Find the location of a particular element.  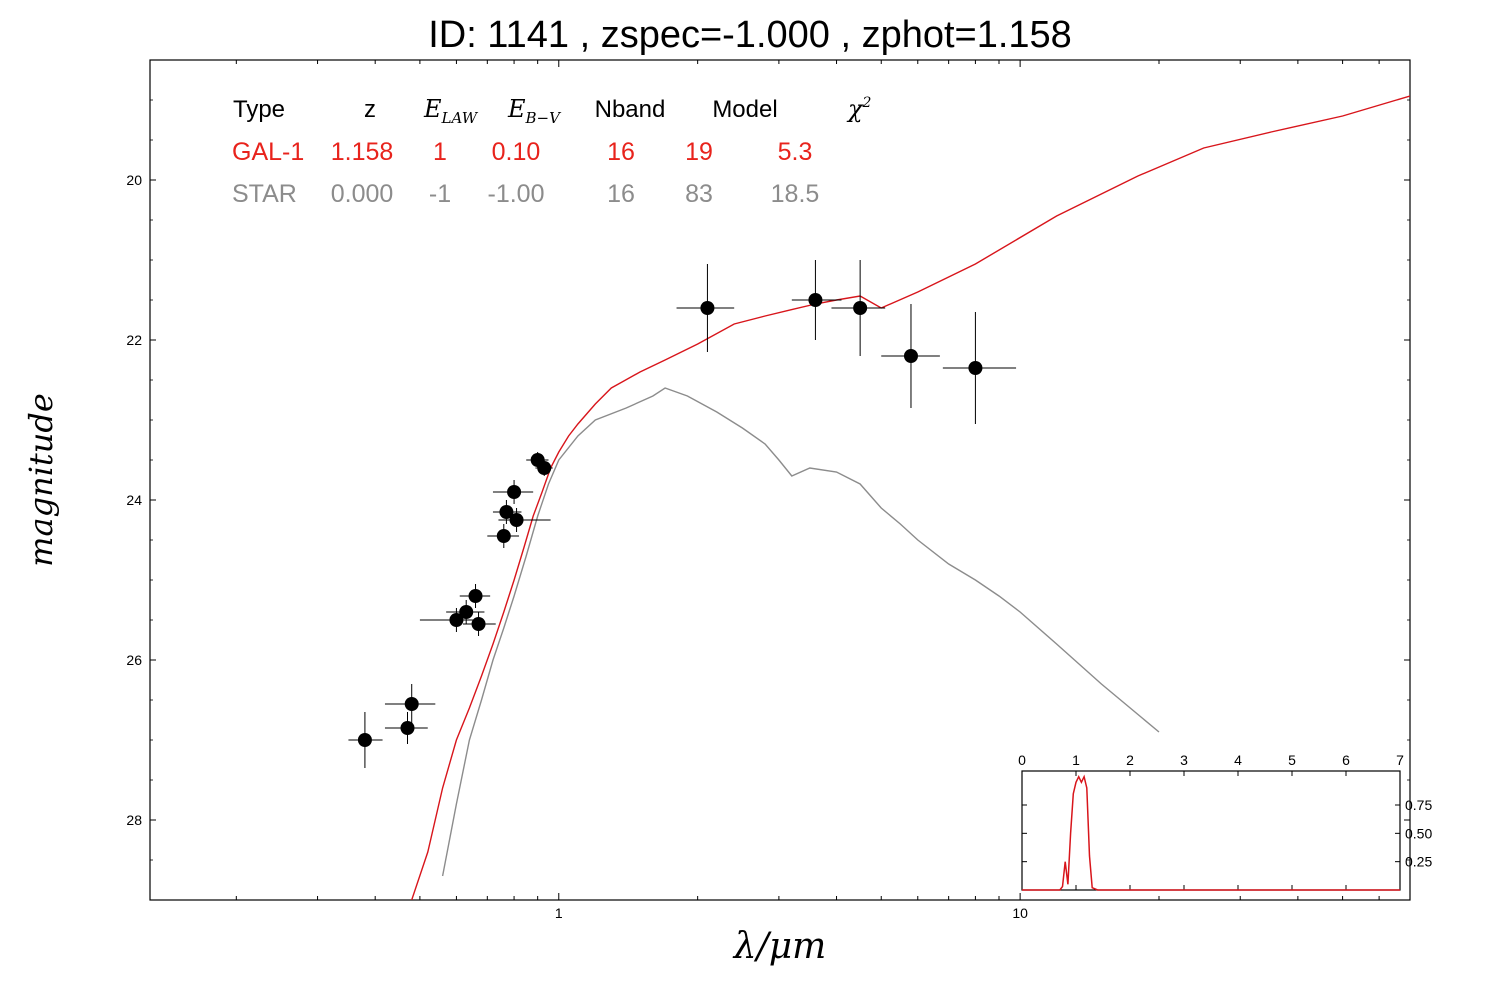

y-tick-label: 28 is located at coordinates (134, 820).